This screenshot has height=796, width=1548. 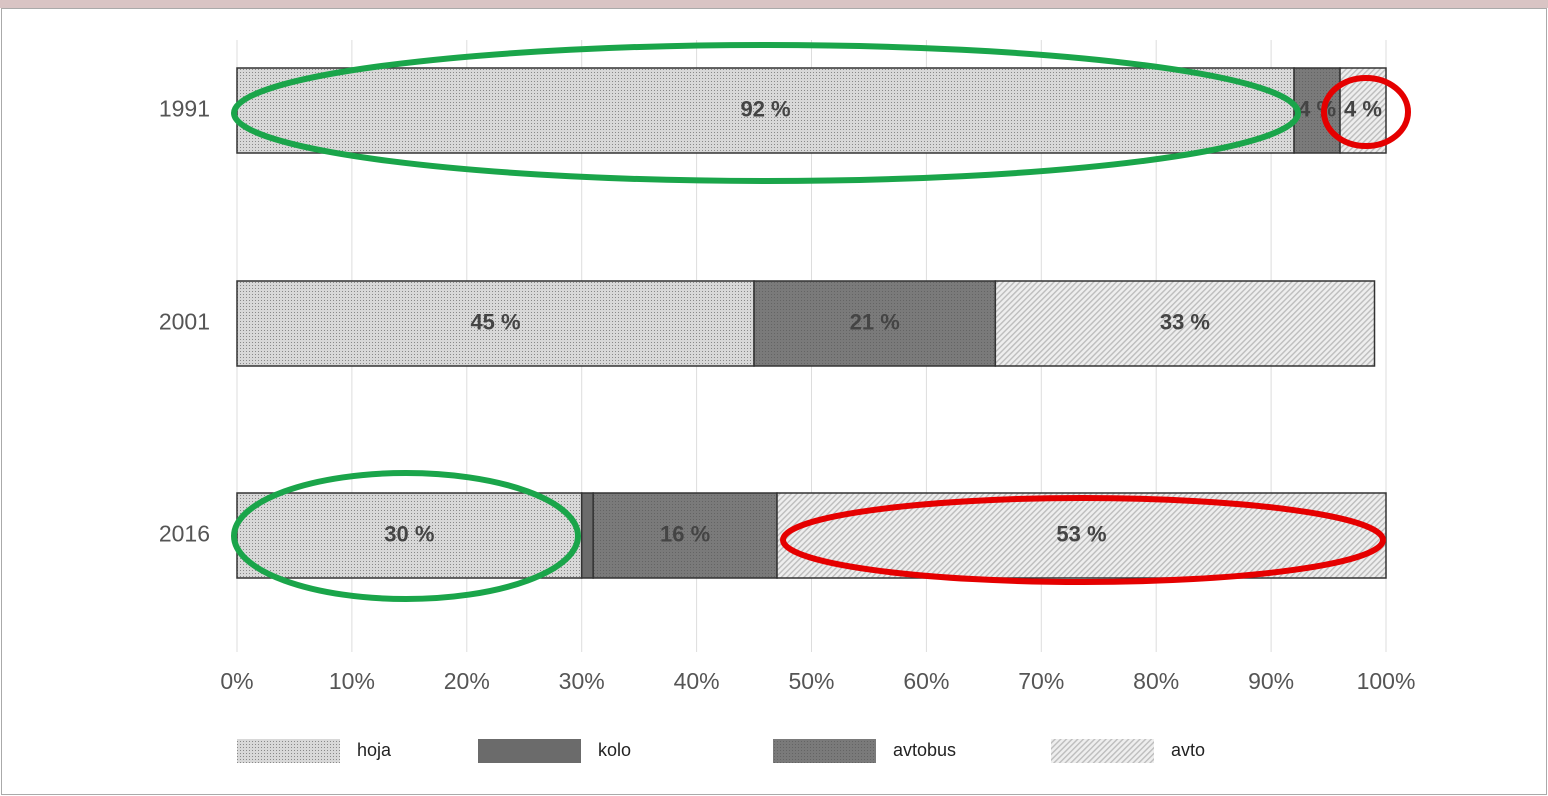 What do you see at coordinates (1041, 681) in the screenshot?
I see `x-tick-label: 70%` at bounding box center [1041, 681].